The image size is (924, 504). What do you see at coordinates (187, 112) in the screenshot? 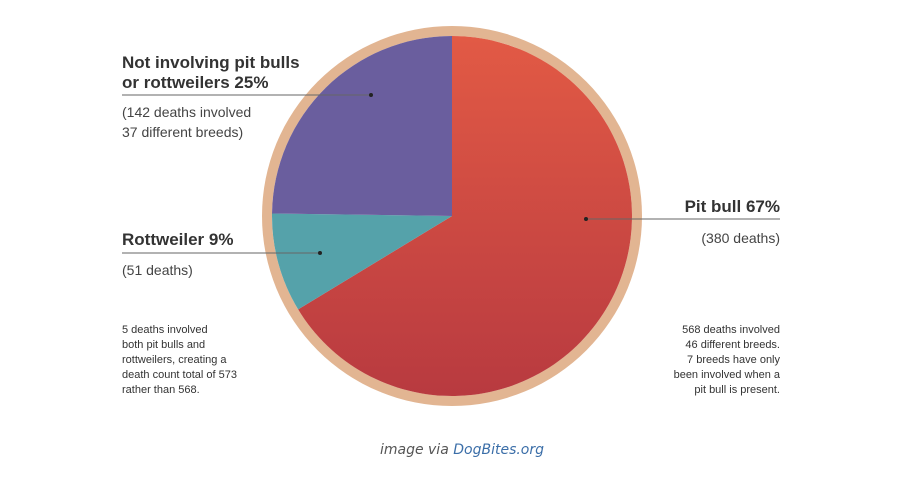
I see `label-other-detail-line1: (142 deaths involved` at bounding box center [187, 112].